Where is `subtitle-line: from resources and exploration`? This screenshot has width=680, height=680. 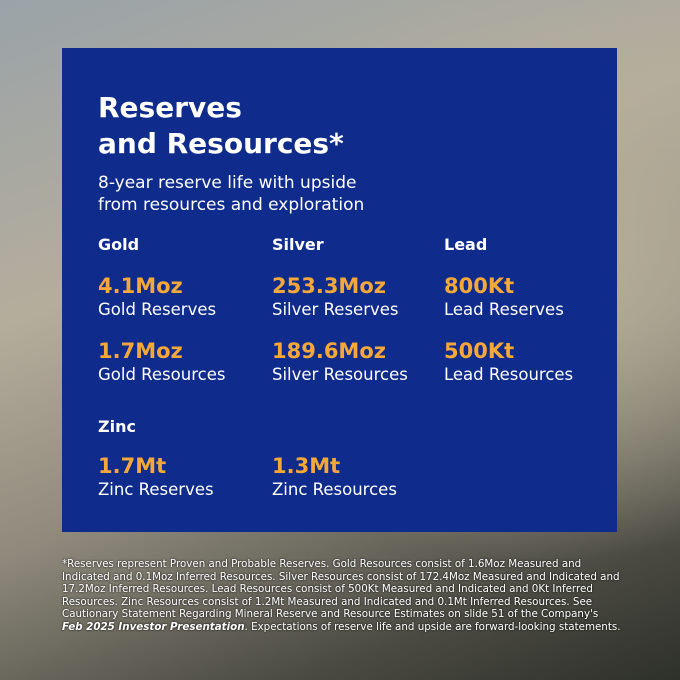
subtitle-line: from resources and exploration is located at coordinates (231, 205).